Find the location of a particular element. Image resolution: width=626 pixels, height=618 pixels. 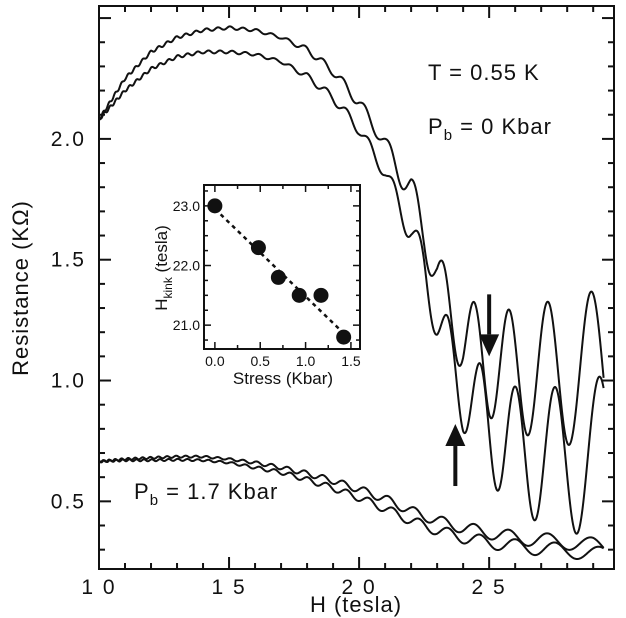

inset-axis-ticks is located at coordinates (282, 267).